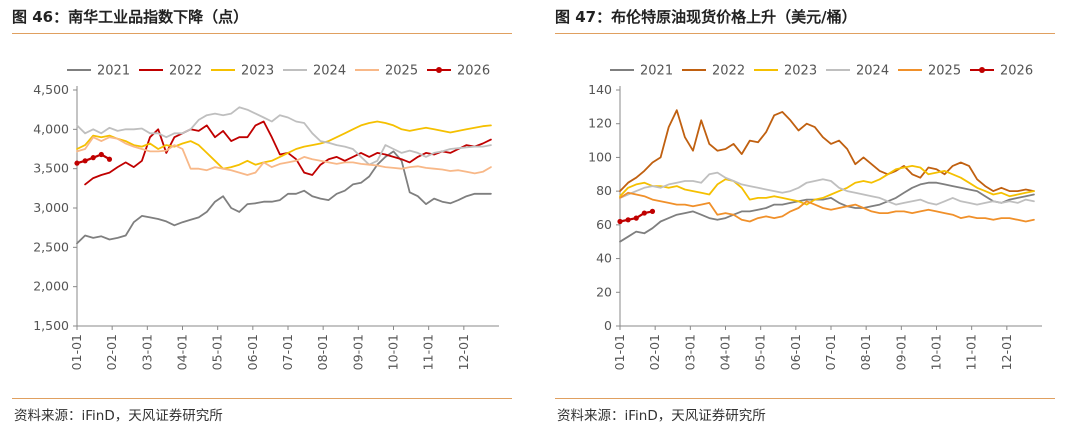 The width and height of the screenshot is (1080, 434). I want to click on y-tick-label: 3,500, so click(51, 168).